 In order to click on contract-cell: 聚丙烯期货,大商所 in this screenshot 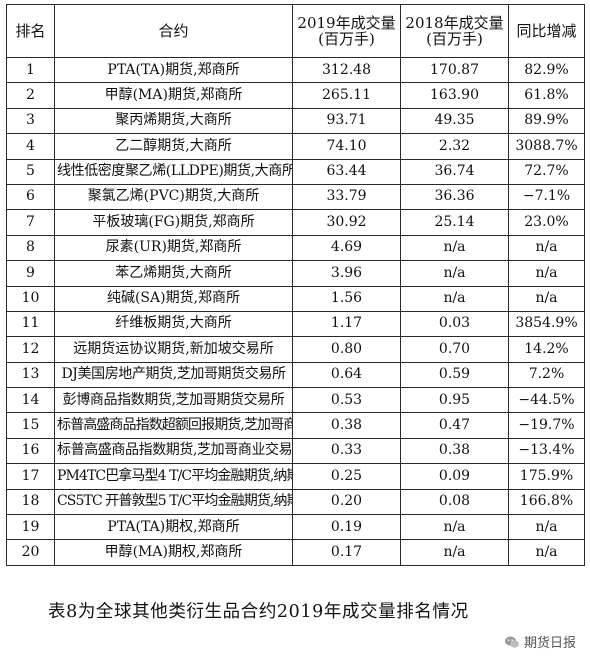, I will do `click(173, 121)`.